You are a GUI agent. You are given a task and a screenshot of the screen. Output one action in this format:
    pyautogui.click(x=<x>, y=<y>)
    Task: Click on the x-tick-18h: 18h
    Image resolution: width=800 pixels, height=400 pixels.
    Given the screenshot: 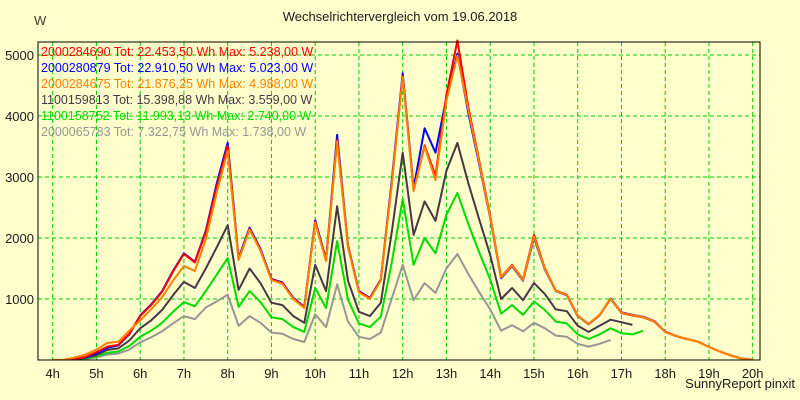 What is the action you would take?
    pyautogui.click(x=665, y=373)
    